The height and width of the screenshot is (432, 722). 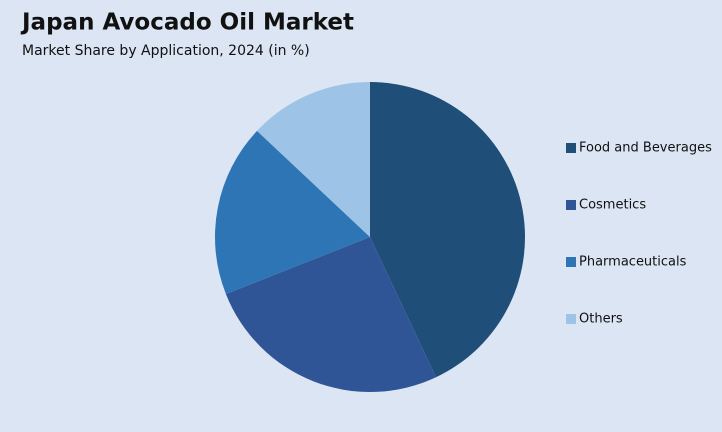 What do you see at coordinates (633, 262) in the screenshot?
I see `legend-label: Pharmaceuticals` at bounding box center [633, 262].